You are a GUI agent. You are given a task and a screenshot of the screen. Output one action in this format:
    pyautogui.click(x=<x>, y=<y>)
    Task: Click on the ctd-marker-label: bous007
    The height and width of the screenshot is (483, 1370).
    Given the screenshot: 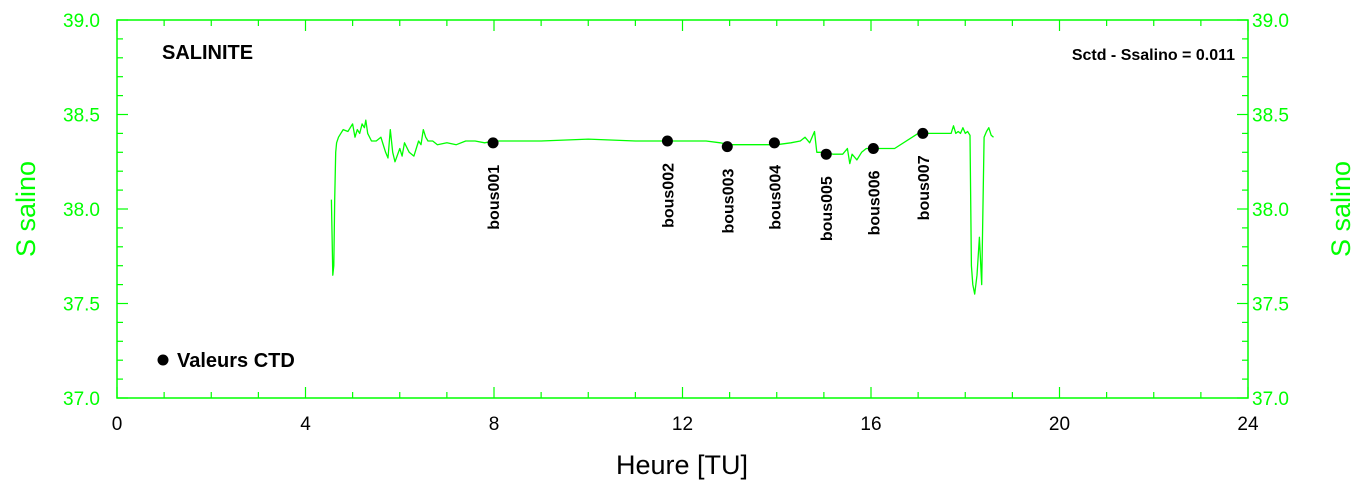 What is the action you would take?
    pyautogui.click(x=924, y=187)
    